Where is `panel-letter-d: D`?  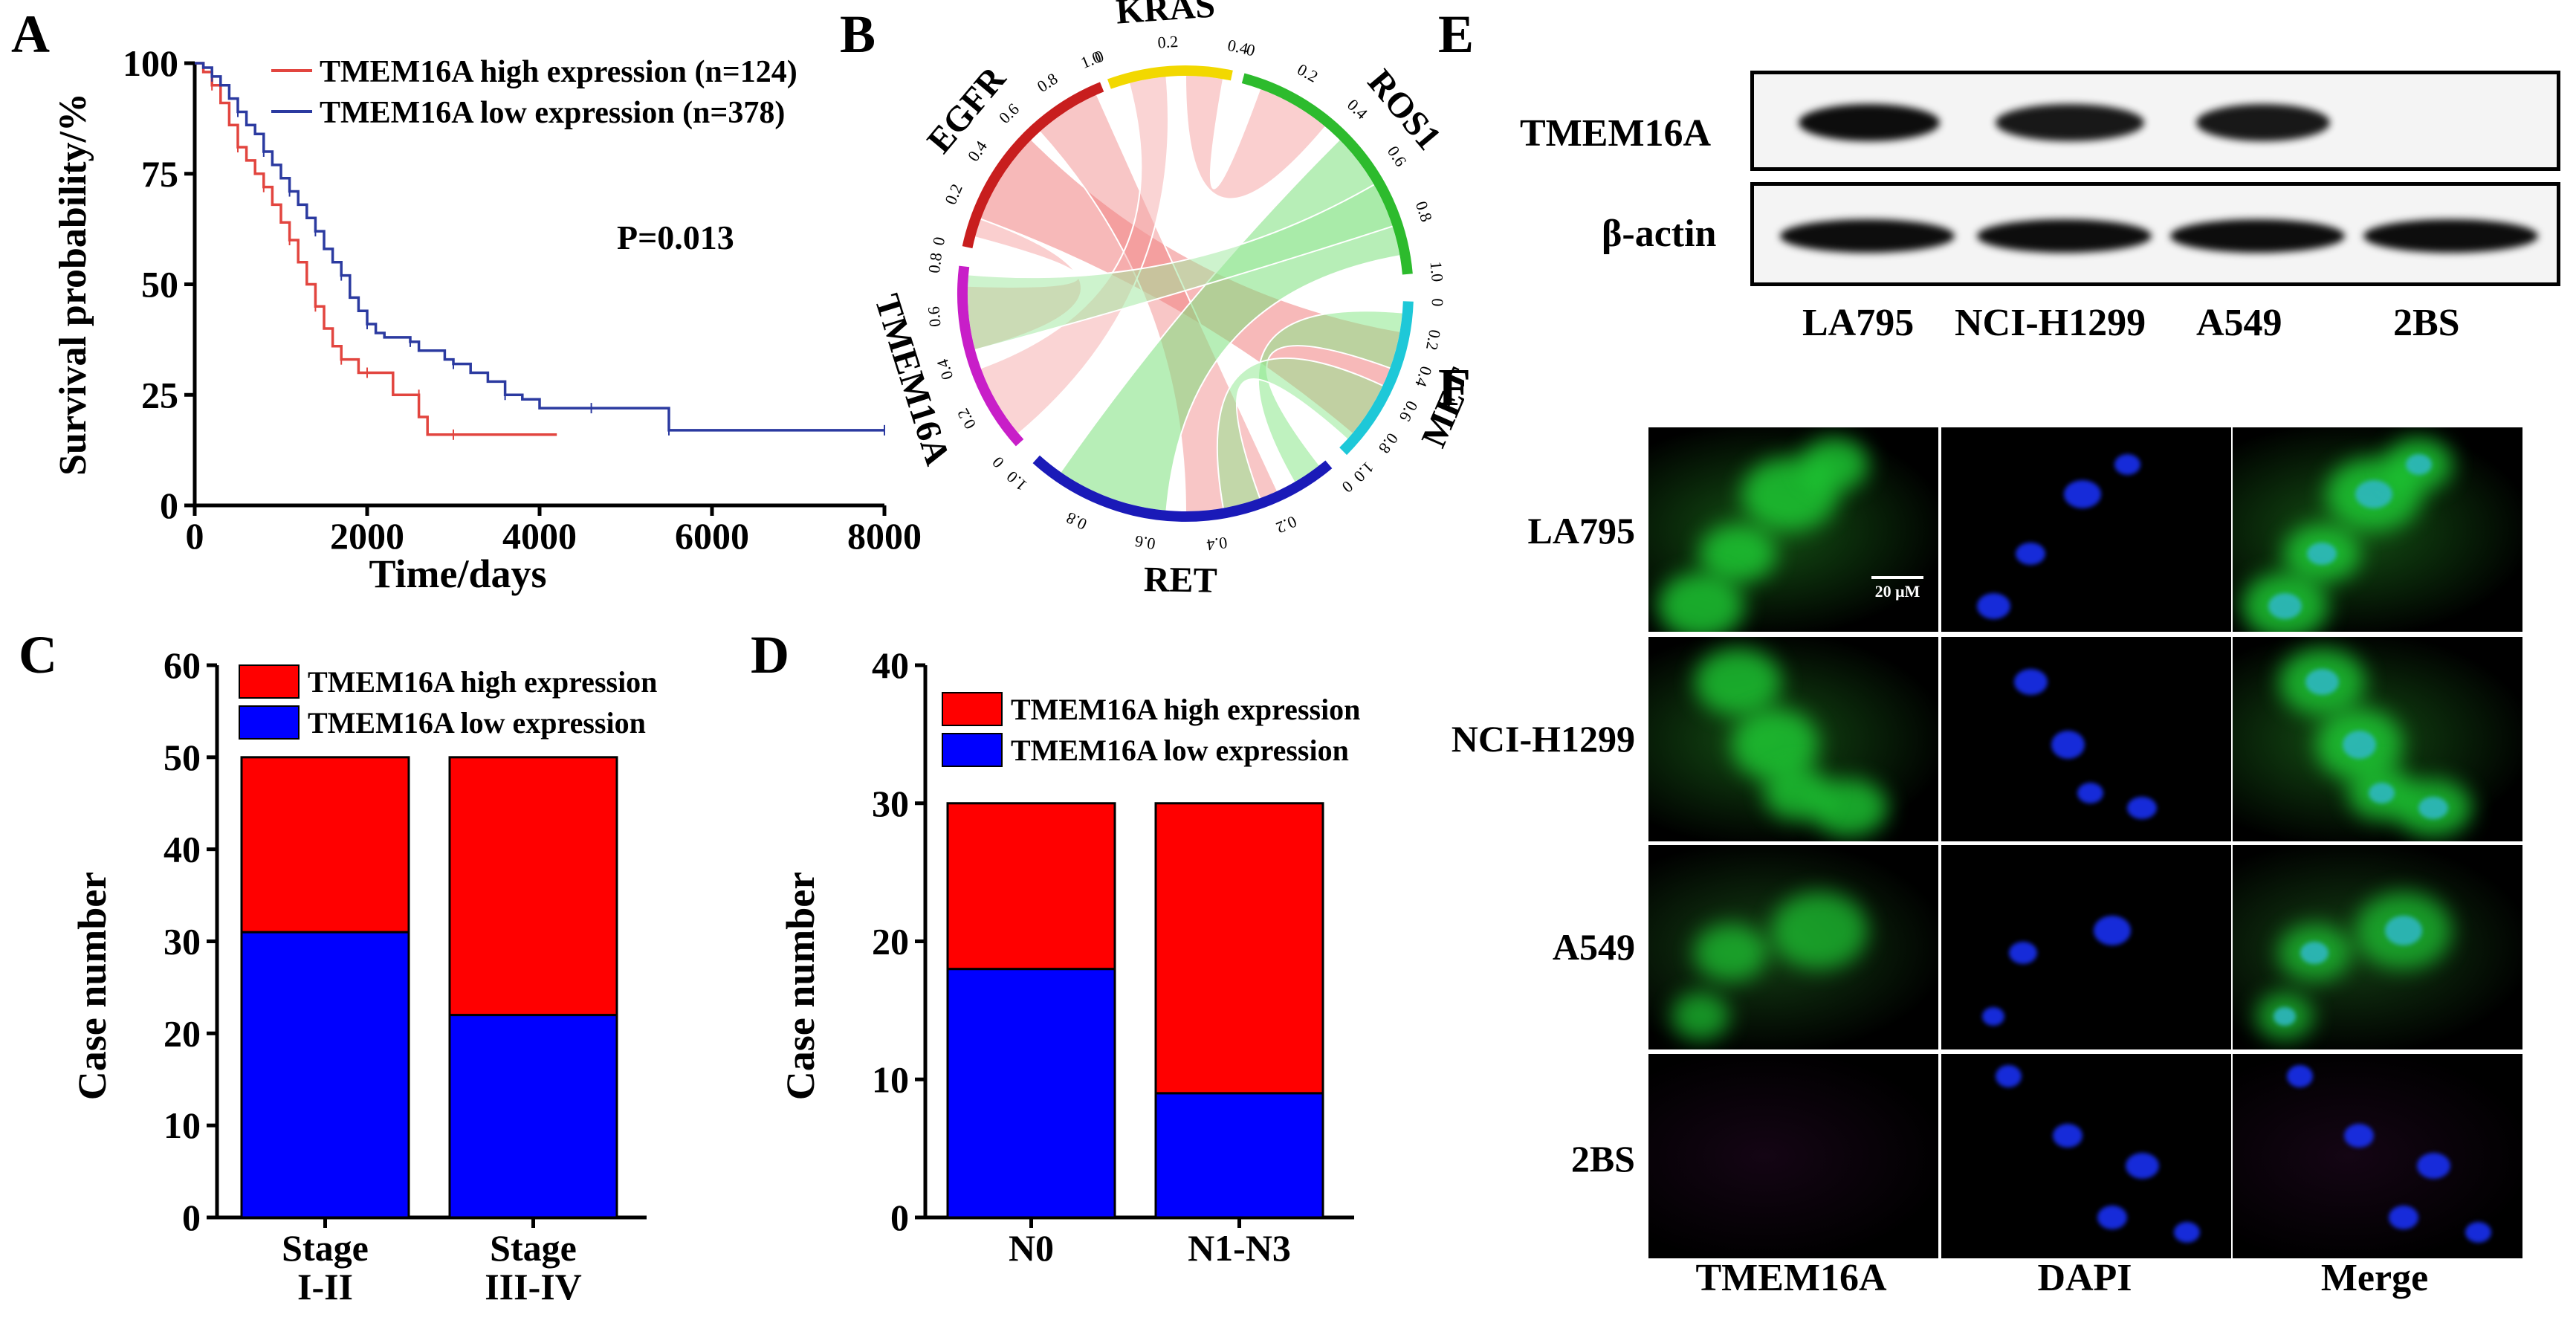
panel-letter-d: D is located at coordinates (770, 655).